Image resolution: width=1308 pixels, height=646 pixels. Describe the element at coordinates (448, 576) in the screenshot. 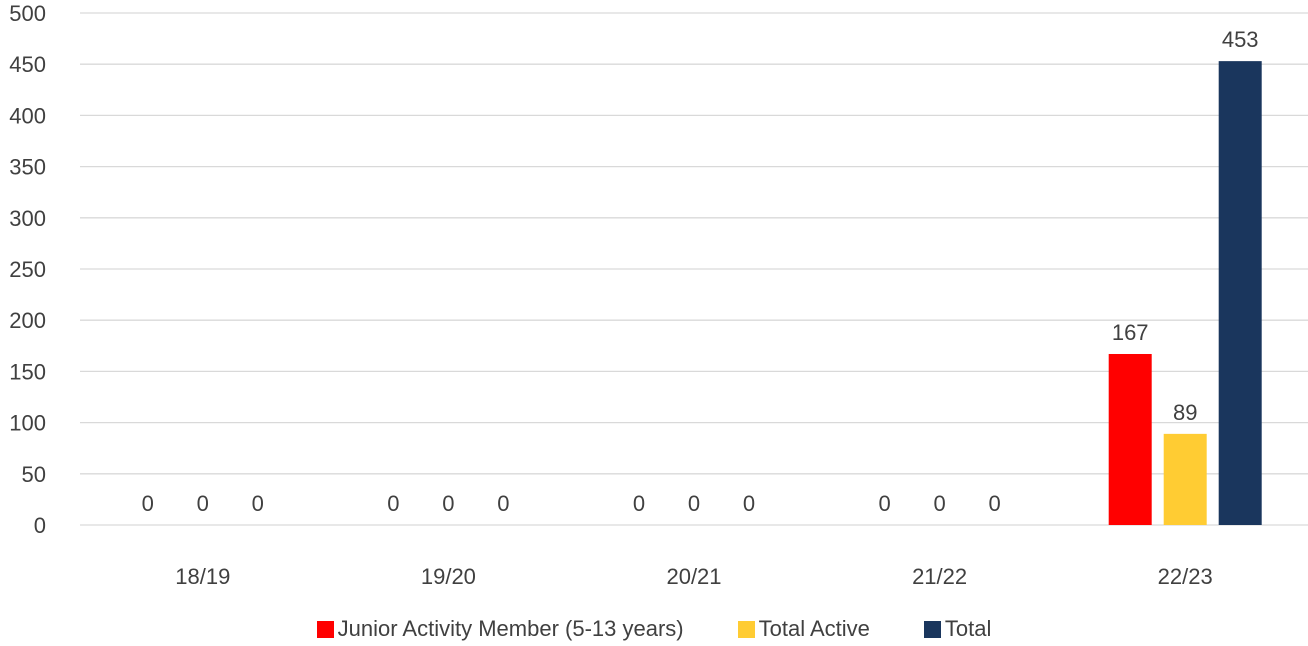

I see `x-tick-label: 19/20` at that location.